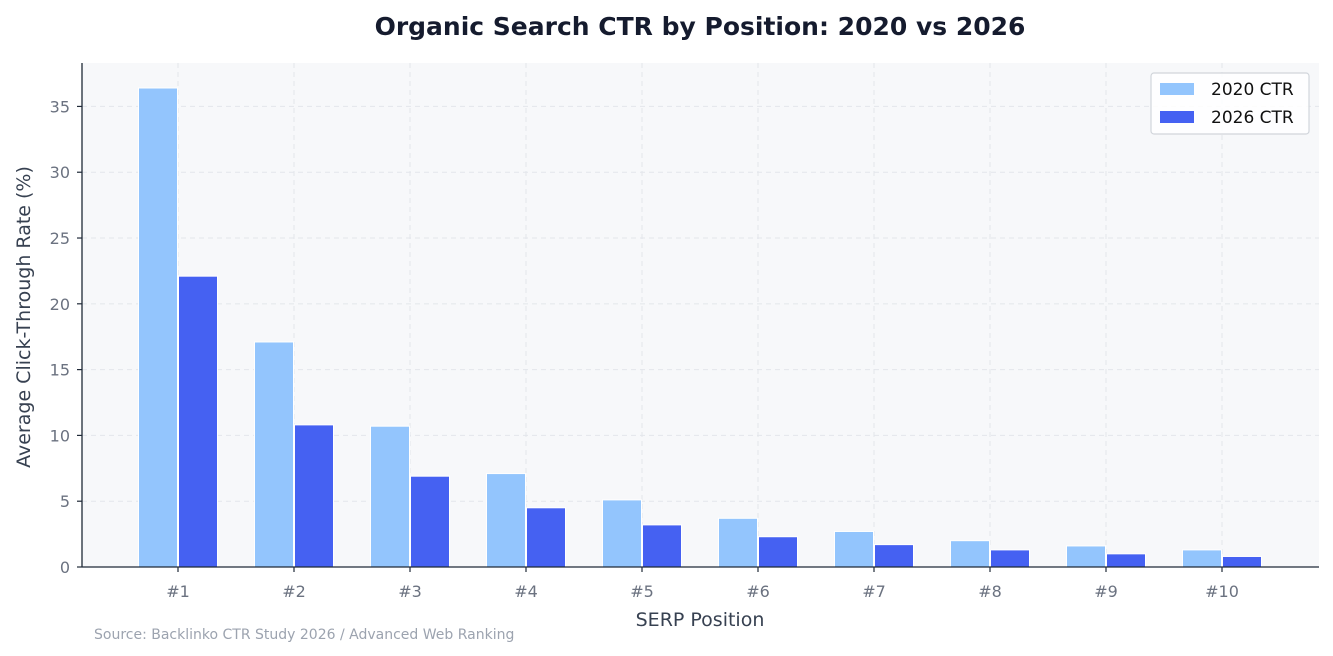  Describe the element at coordinates (1177, 89) in the screenshot. I see `legend-swatch-2020` at that location.